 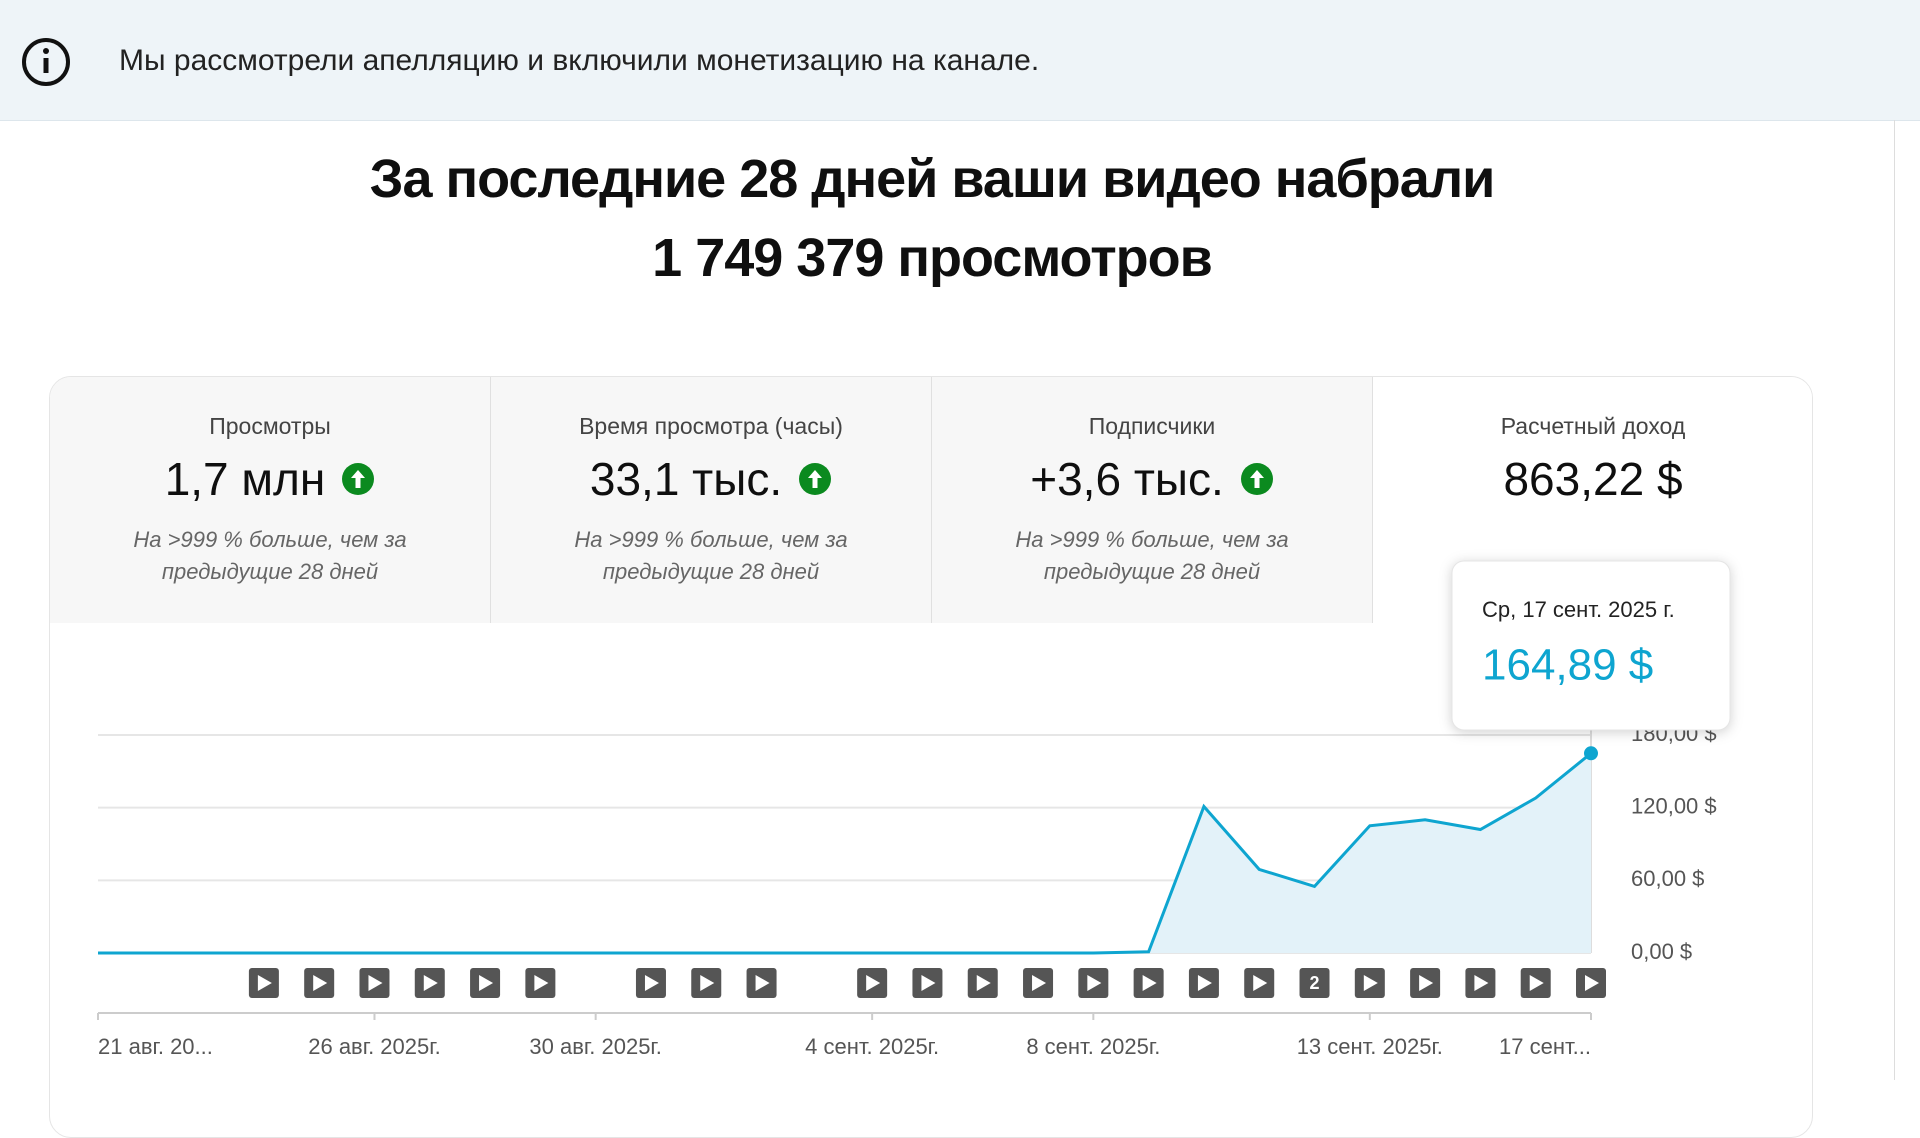 I want to click on metric-label: Время просмотра (часы), so click(x=711, y=426).